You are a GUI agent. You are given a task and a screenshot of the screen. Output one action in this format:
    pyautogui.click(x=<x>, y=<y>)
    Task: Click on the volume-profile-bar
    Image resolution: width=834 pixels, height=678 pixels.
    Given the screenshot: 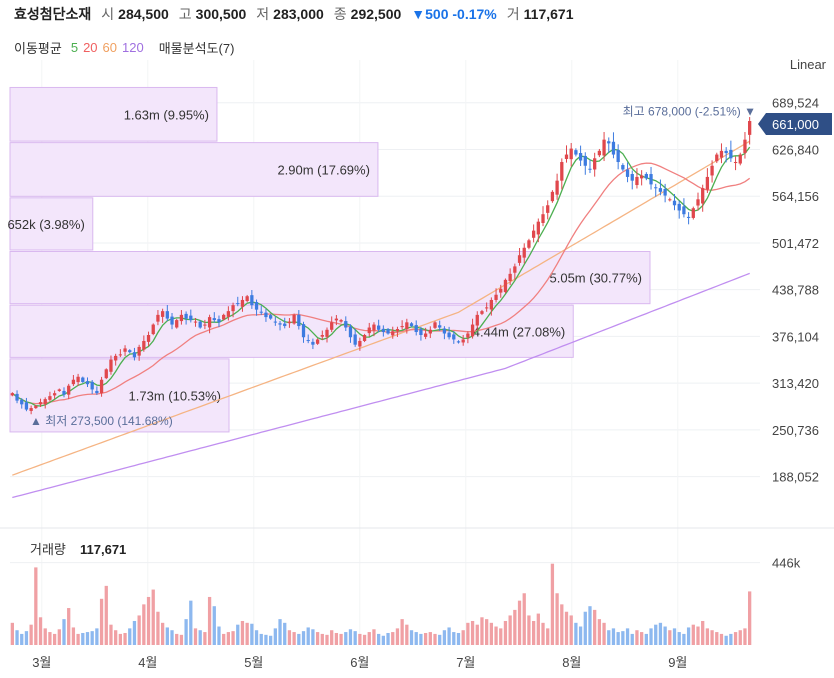 What is the action you would take?
    pyautogui.click(x=51, y=224)
    